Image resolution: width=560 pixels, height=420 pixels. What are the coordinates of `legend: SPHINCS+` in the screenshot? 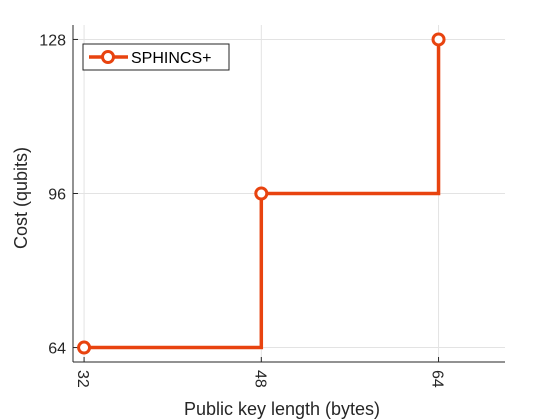 It's located at (156, 57).